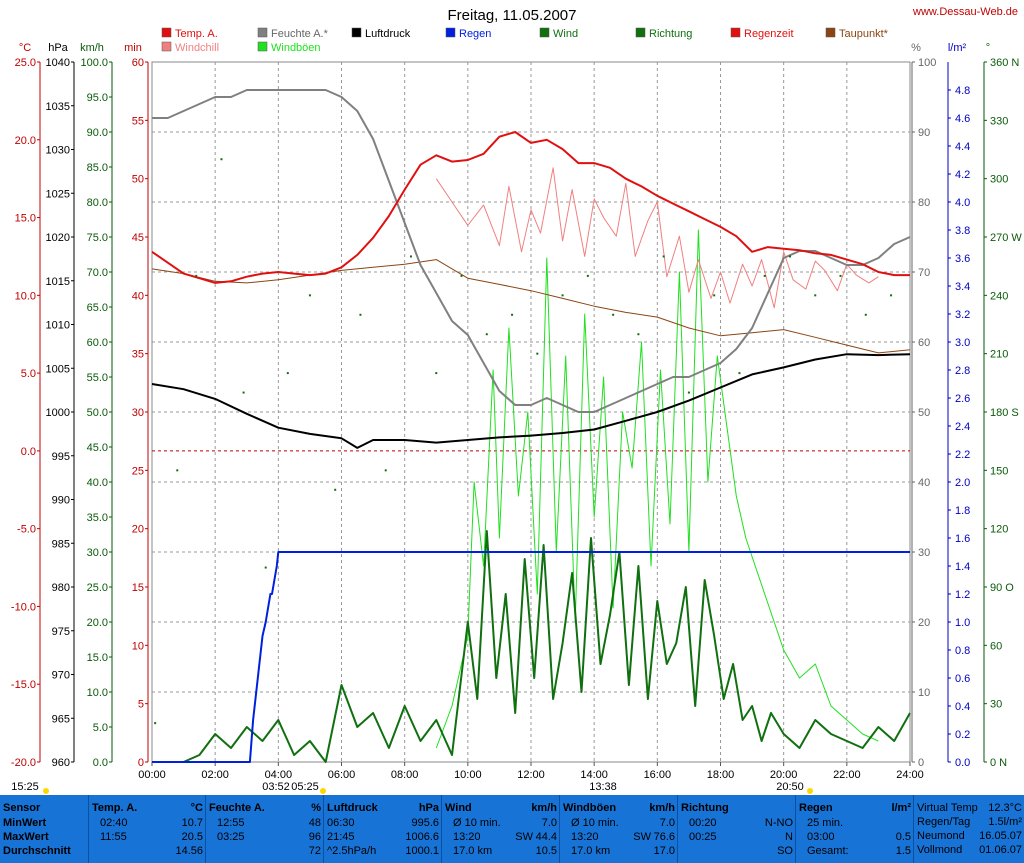 The width and height of the screenshot is (1024, 863). I want to click on legend-label: Taupunkt*, so click(864, 34).